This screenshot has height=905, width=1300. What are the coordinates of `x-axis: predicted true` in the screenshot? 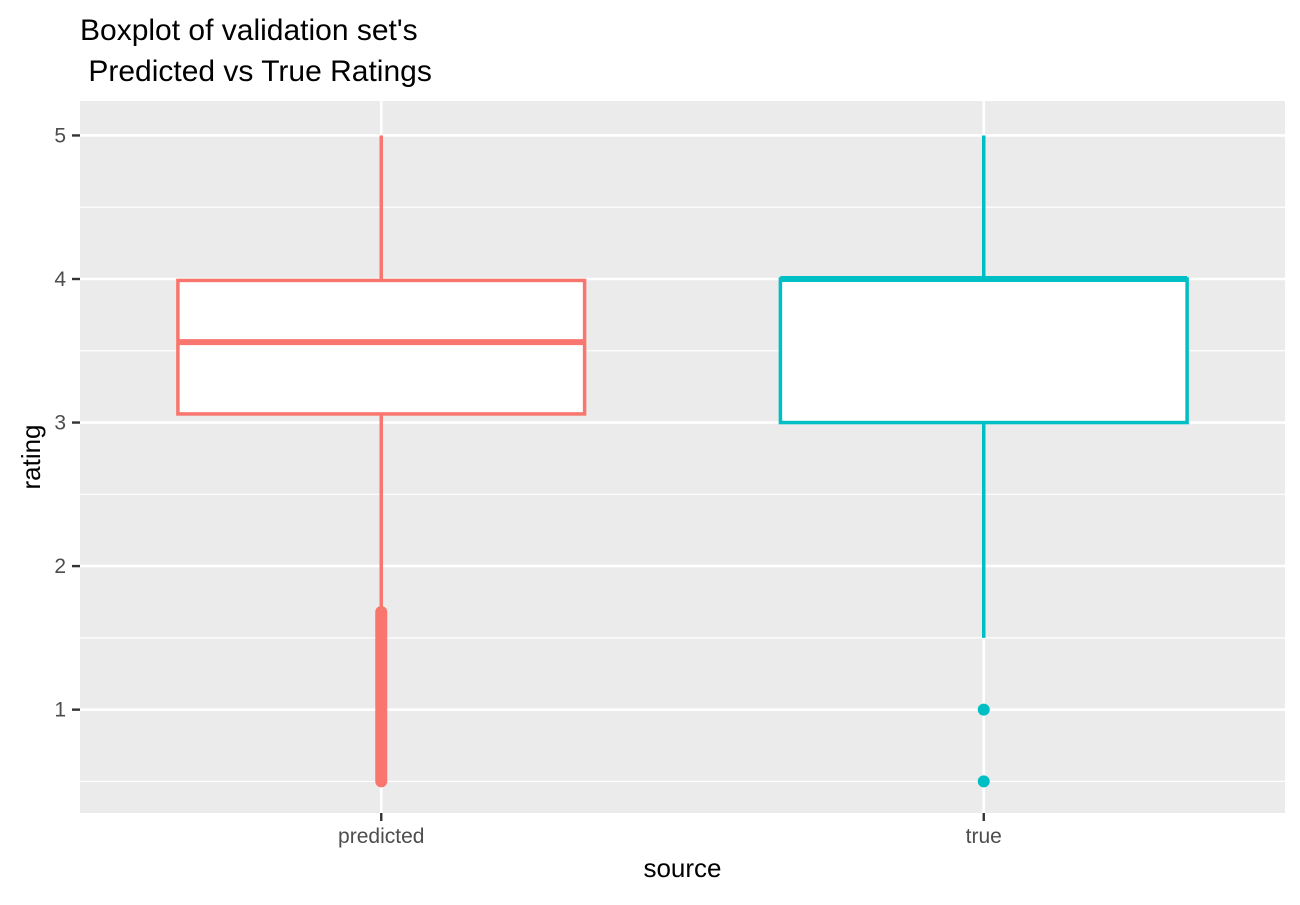 It's located at (670, 830).